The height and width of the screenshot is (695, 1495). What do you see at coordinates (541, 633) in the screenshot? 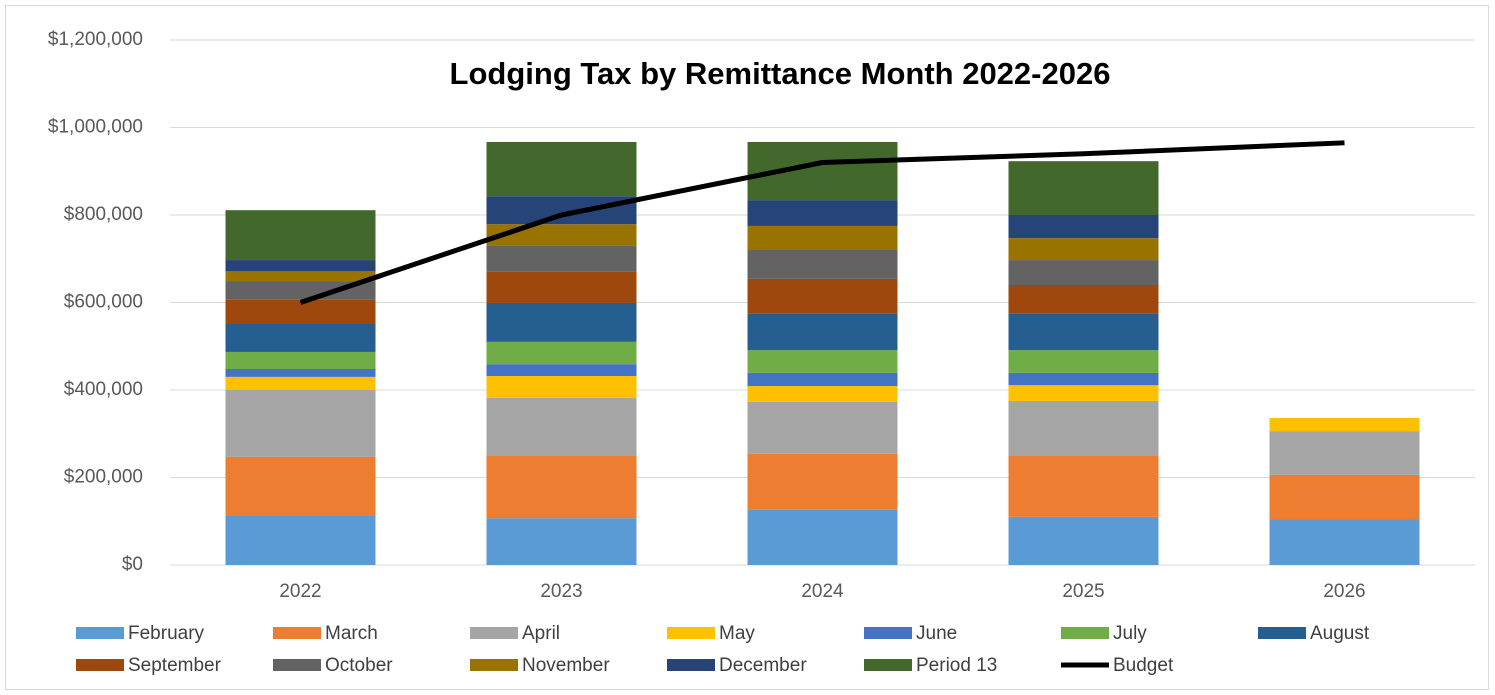
I see `legend-label: April` at bounding box center [541, 633].